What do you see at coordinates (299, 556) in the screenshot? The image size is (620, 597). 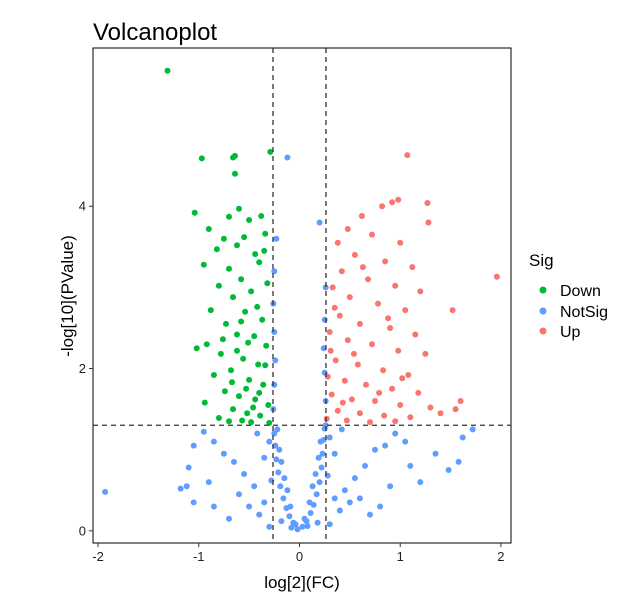 I see `x-tick-label: 0` at bounding box center [299, 556].